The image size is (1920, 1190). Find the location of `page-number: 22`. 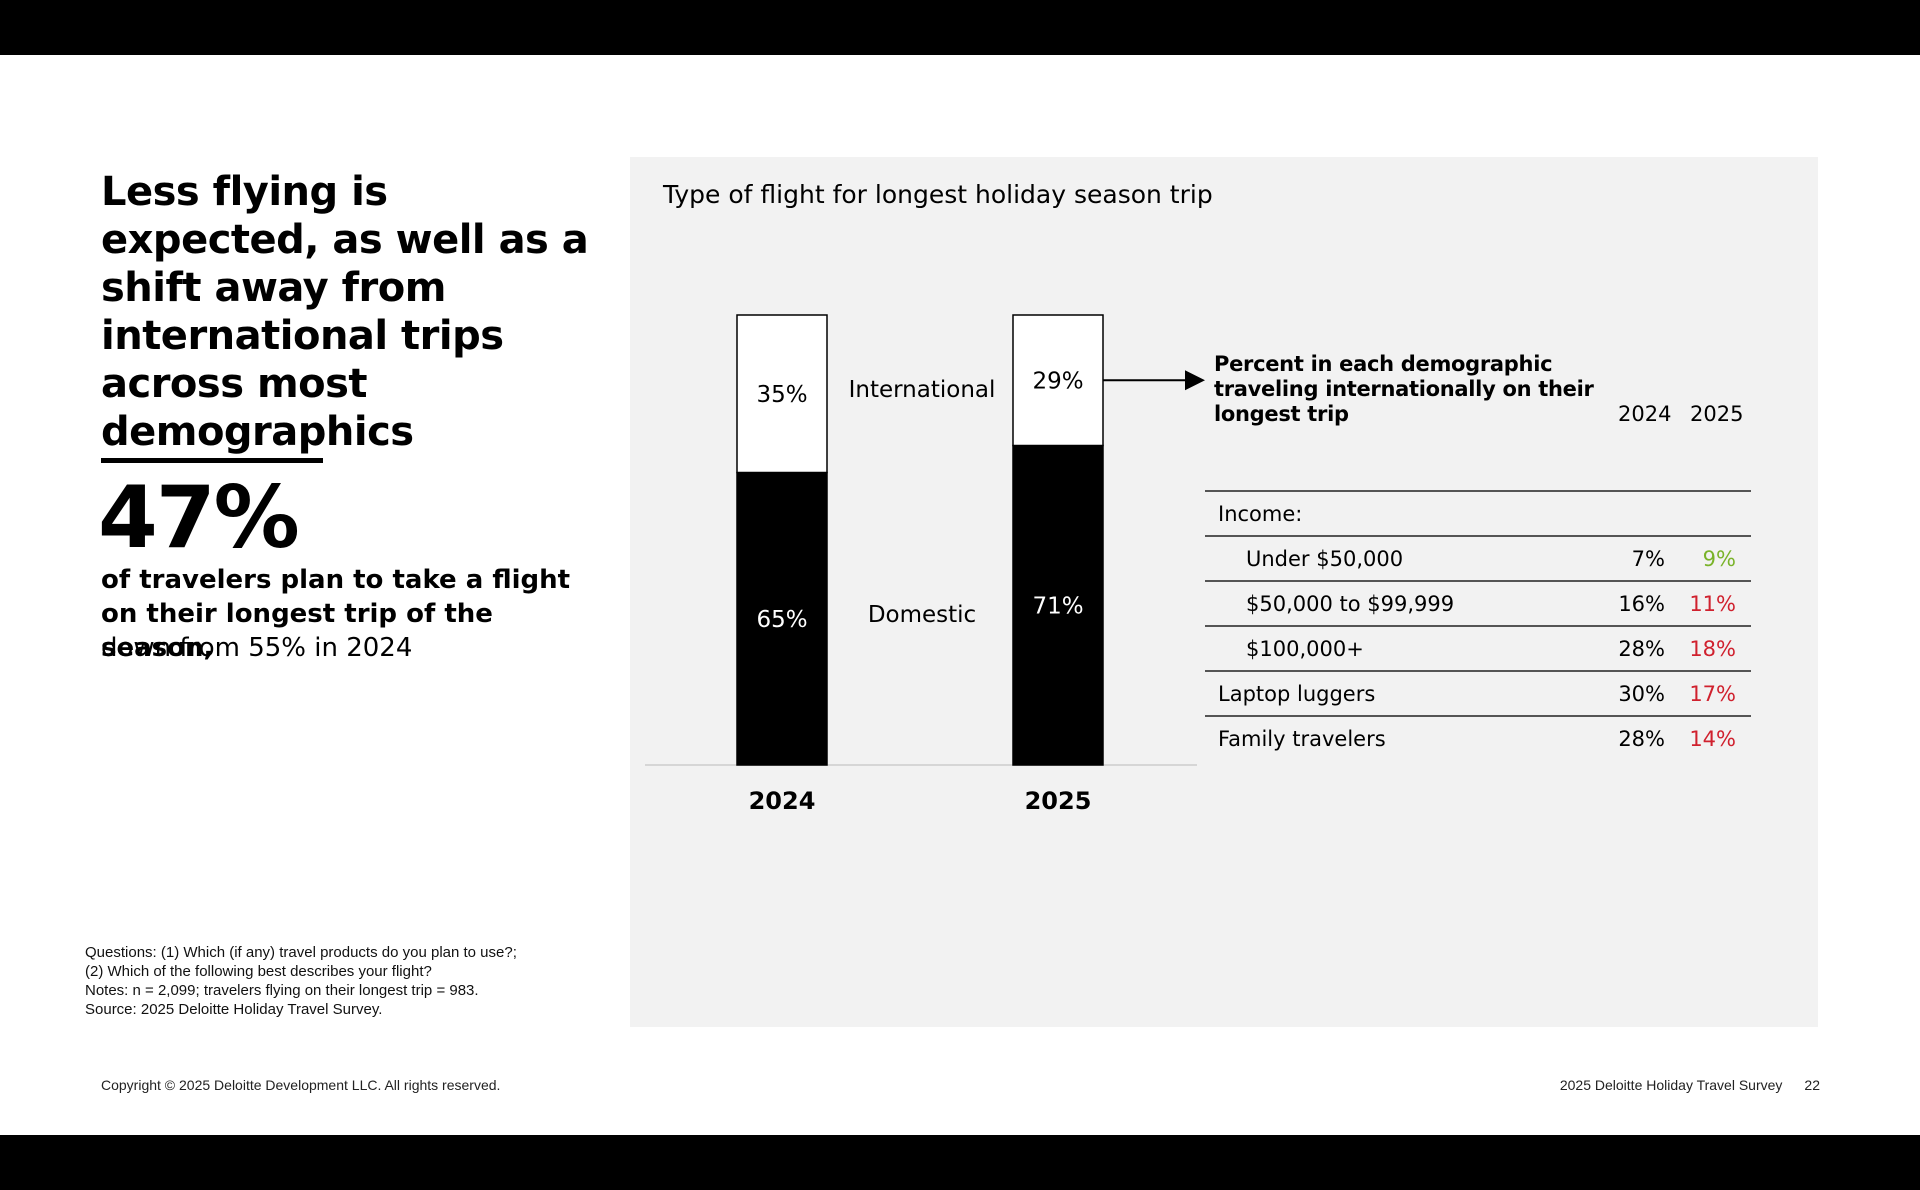

page-number: 22 is located at coordinates (1812, 1085).